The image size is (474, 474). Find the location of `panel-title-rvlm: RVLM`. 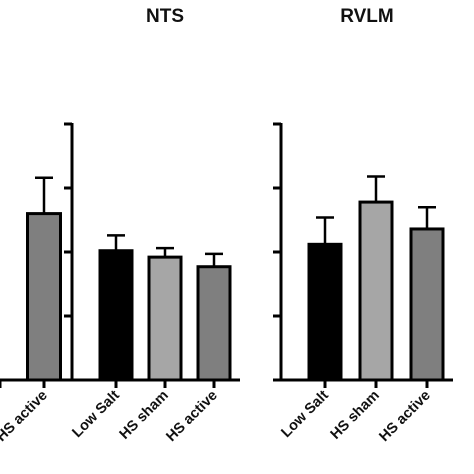

panel-title-rvlm: RVLM is located at coordinates (366, 16).